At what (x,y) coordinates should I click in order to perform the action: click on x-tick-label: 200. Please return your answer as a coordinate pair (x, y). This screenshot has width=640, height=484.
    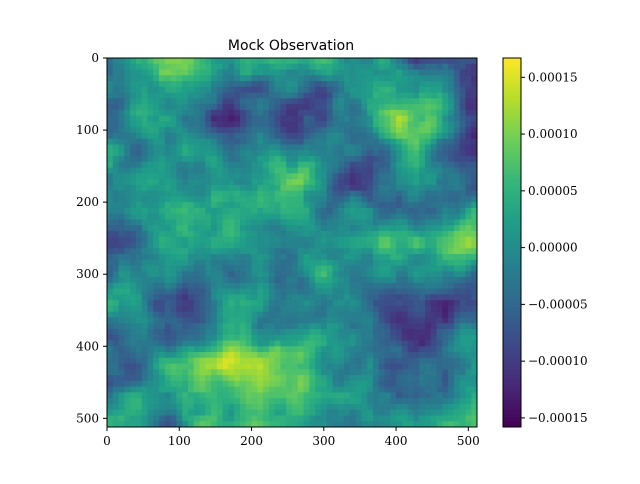
    Looking at the image, I should click on (251, 441).